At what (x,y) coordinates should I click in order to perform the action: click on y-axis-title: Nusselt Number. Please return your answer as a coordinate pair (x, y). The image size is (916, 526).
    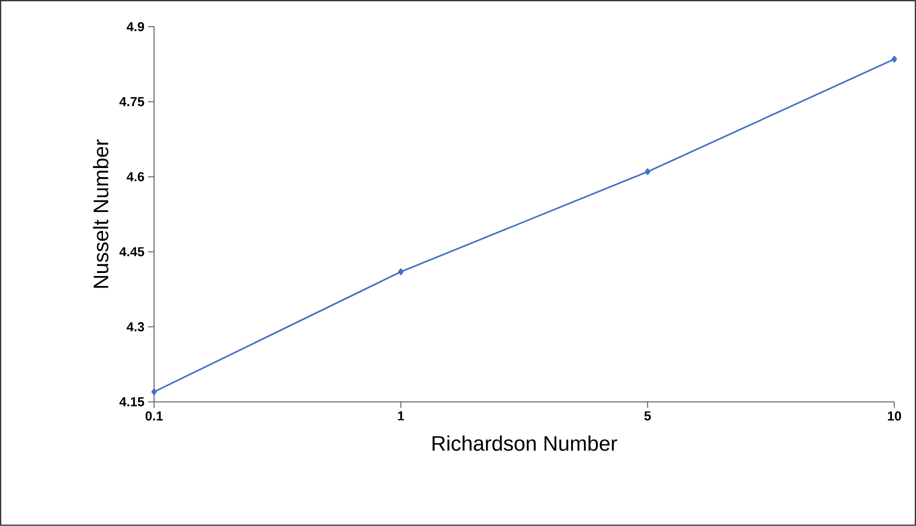
    Looking at the image, I should click on (100, 214).